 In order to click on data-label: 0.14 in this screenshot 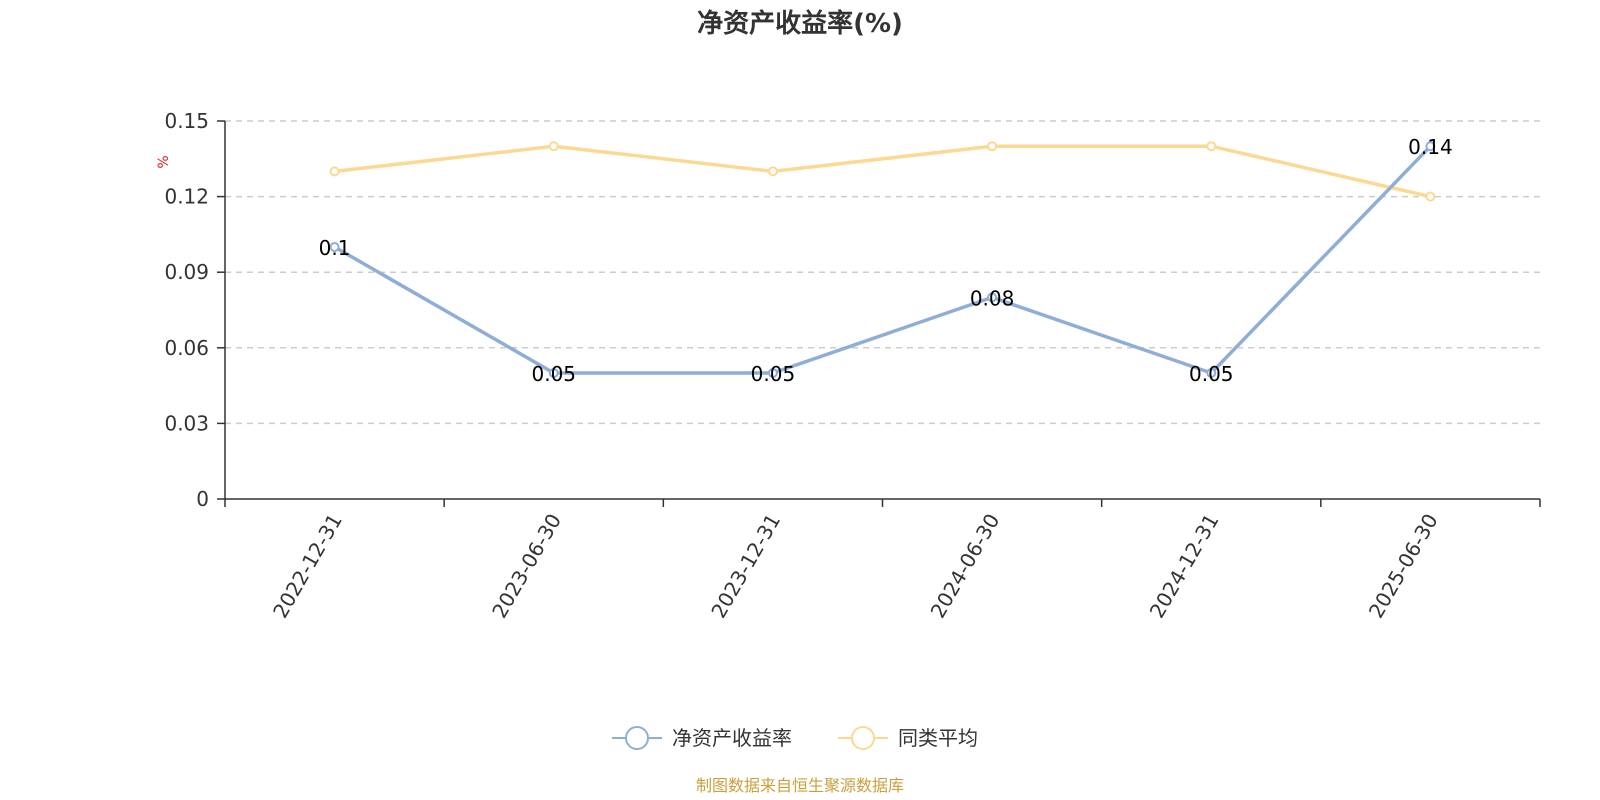, I will do `click(1430, 147)`.